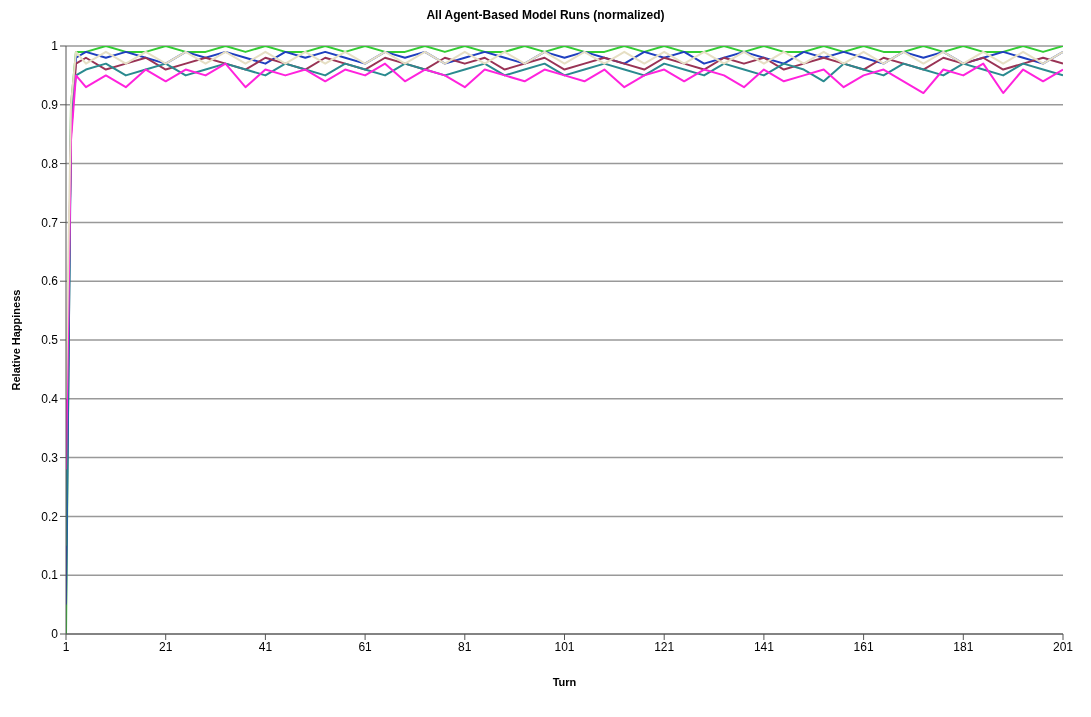 This screenshot has height=717, width=1091. What do you see at coordinates (50, 281) in the screenshot?
I see `y-tick-label: 0.6` at bounding box center [50, 281].